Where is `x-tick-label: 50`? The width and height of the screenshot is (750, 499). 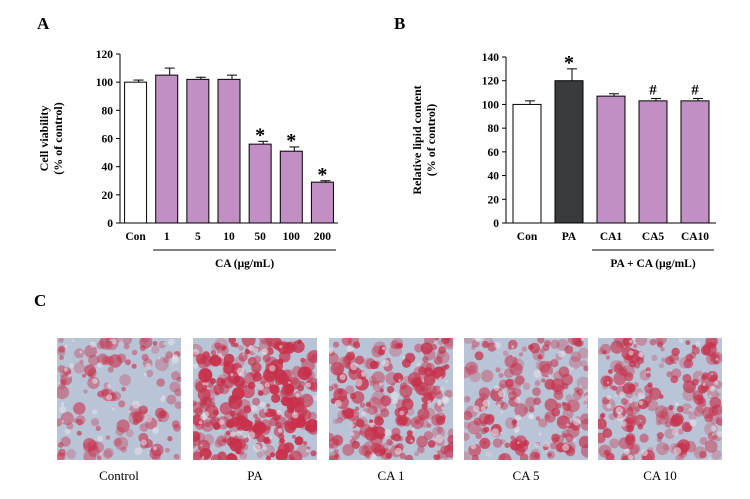 x-tick-label: 50 is located at coordinates (260, 237).